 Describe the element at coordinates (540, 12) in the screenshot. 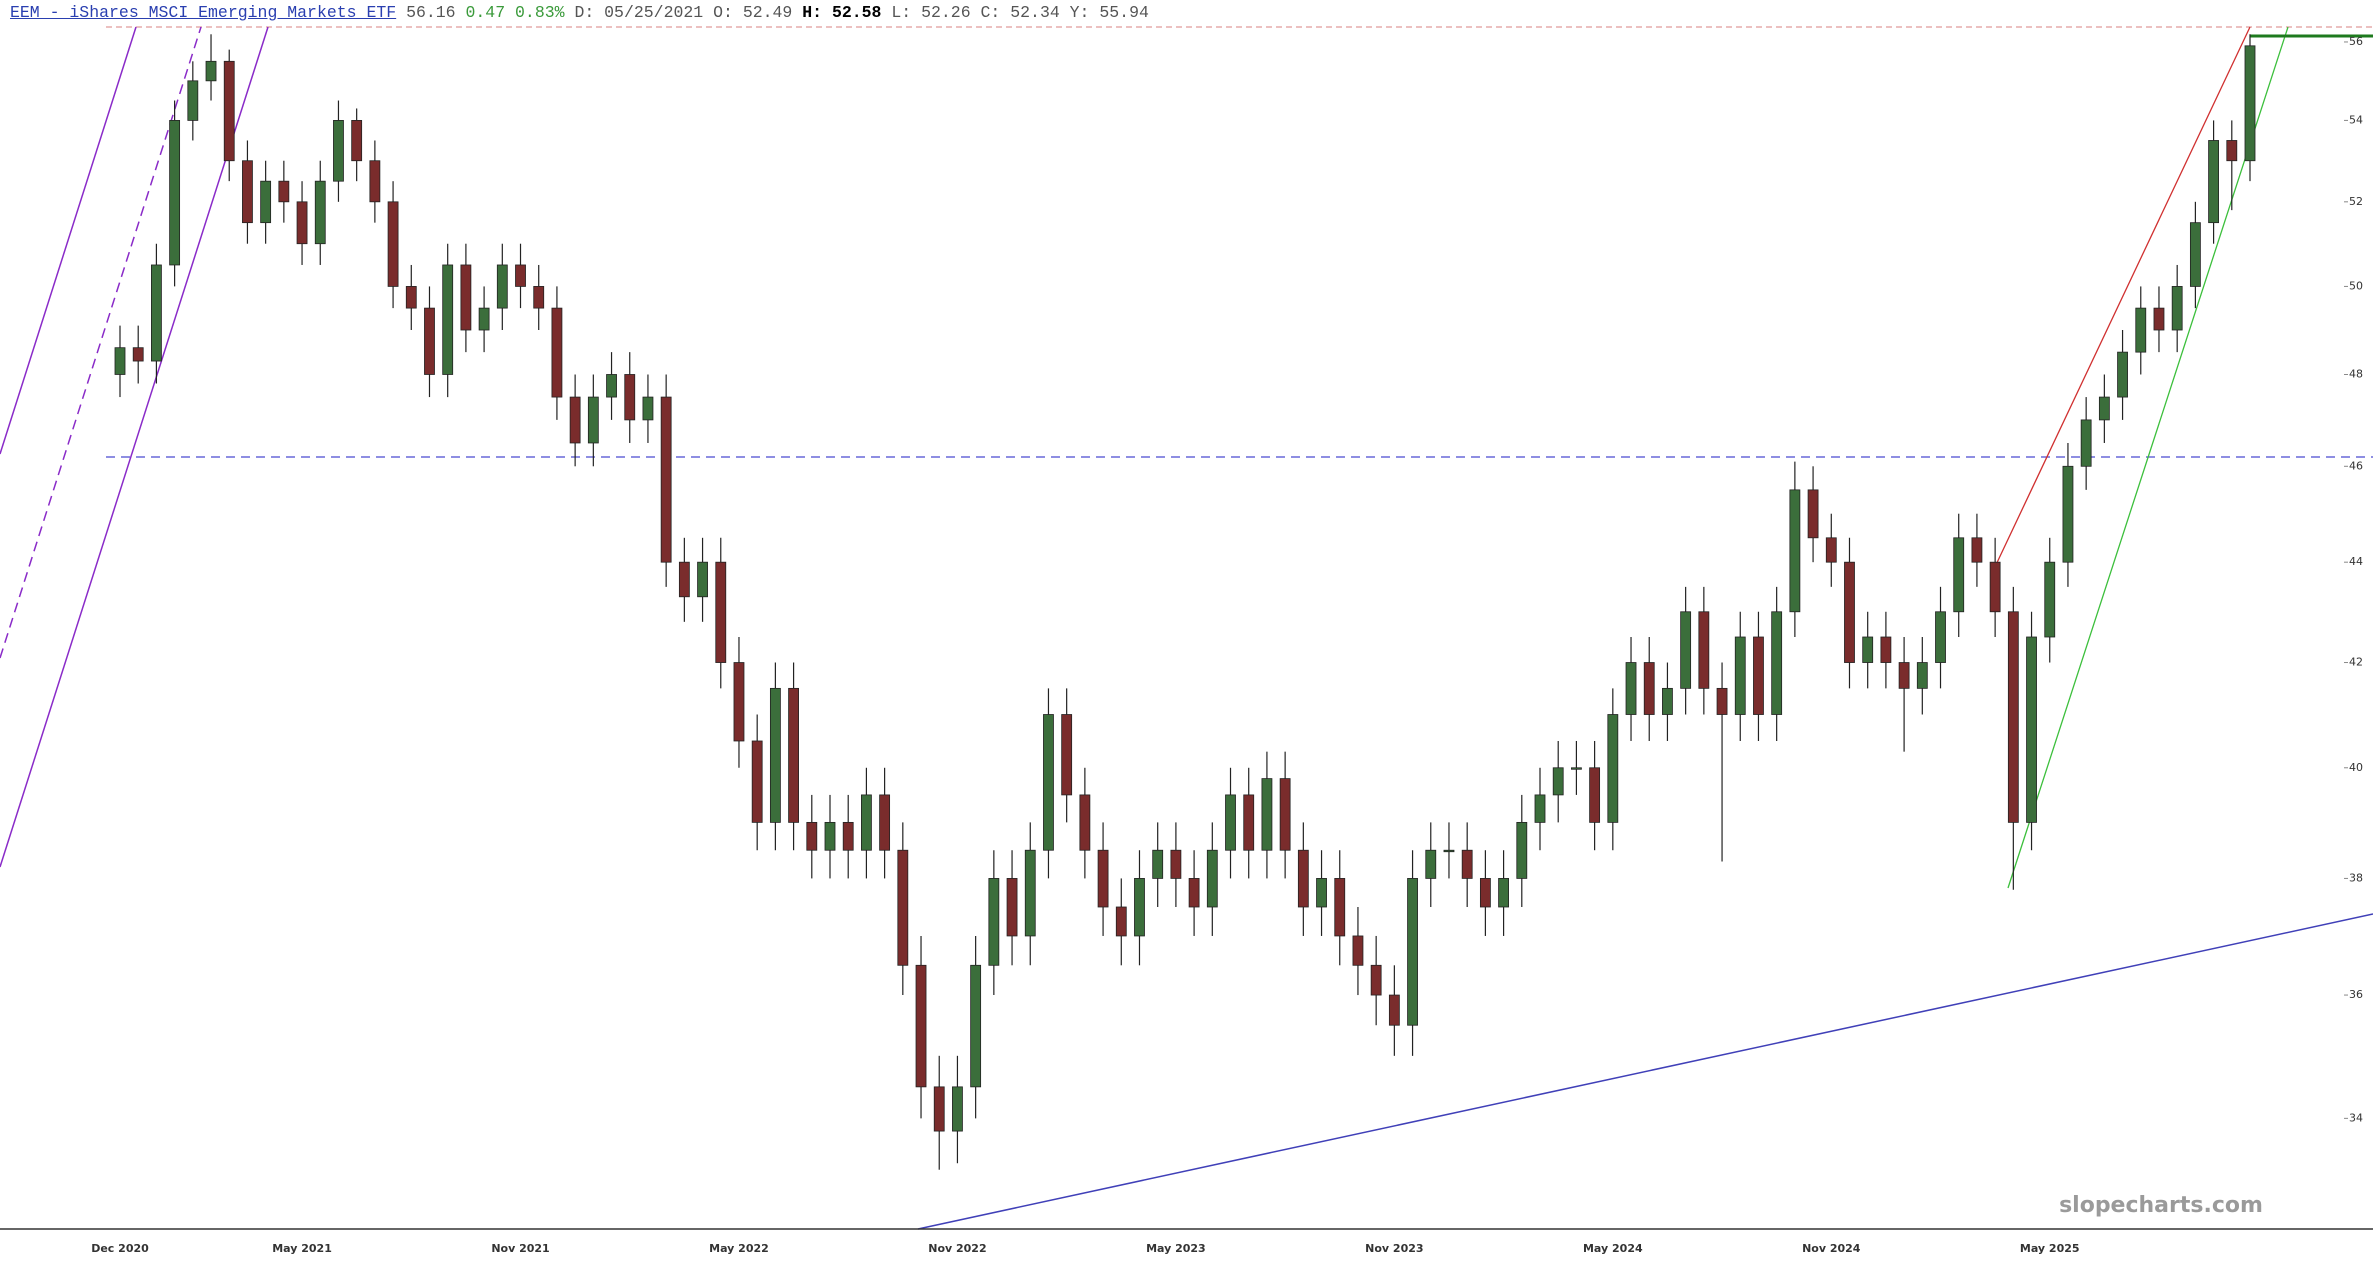

I see `change-pct: 0.83%` at that location.